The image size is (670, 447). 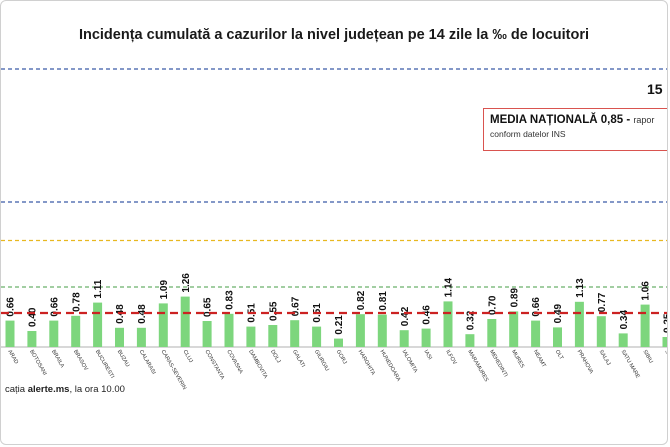 I want to click on bar-botosani, so click(x=32, y=339).